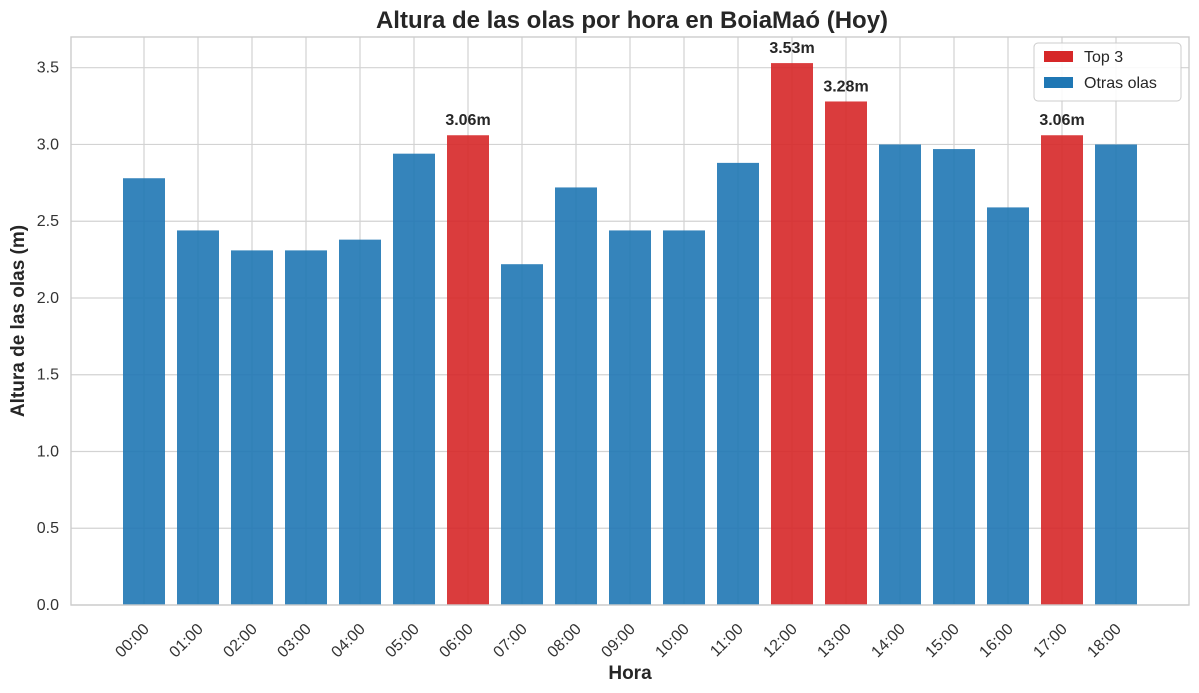 The width and height of the screenshot is (1199, 693). What do you see at coordinates (1058, 56) in the screenshot?
I see `legend-swatch-top3` at bounding box center [1058, 56].